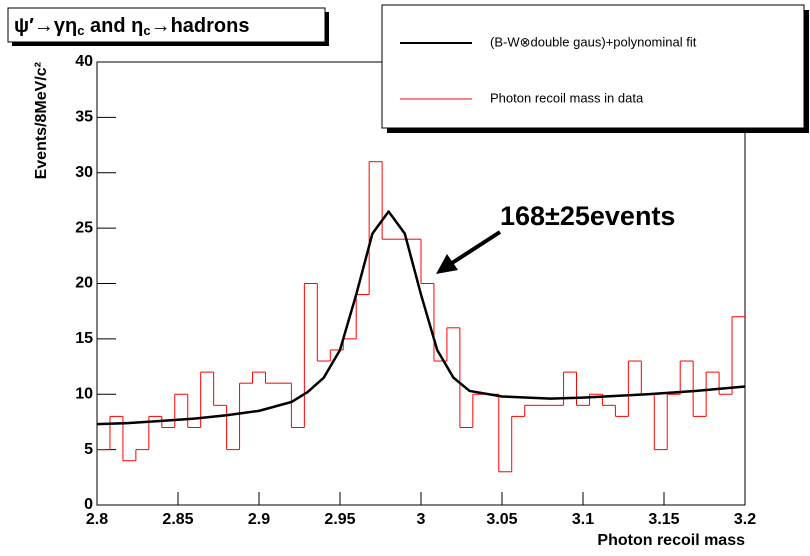 Image resolution: width=810 pixels, height=556 pixels. What do you see at coordinates (671, 540) in the screenshot?
I see `x-axis-label: Photon recoil mass` at bounding box center [671, 540].